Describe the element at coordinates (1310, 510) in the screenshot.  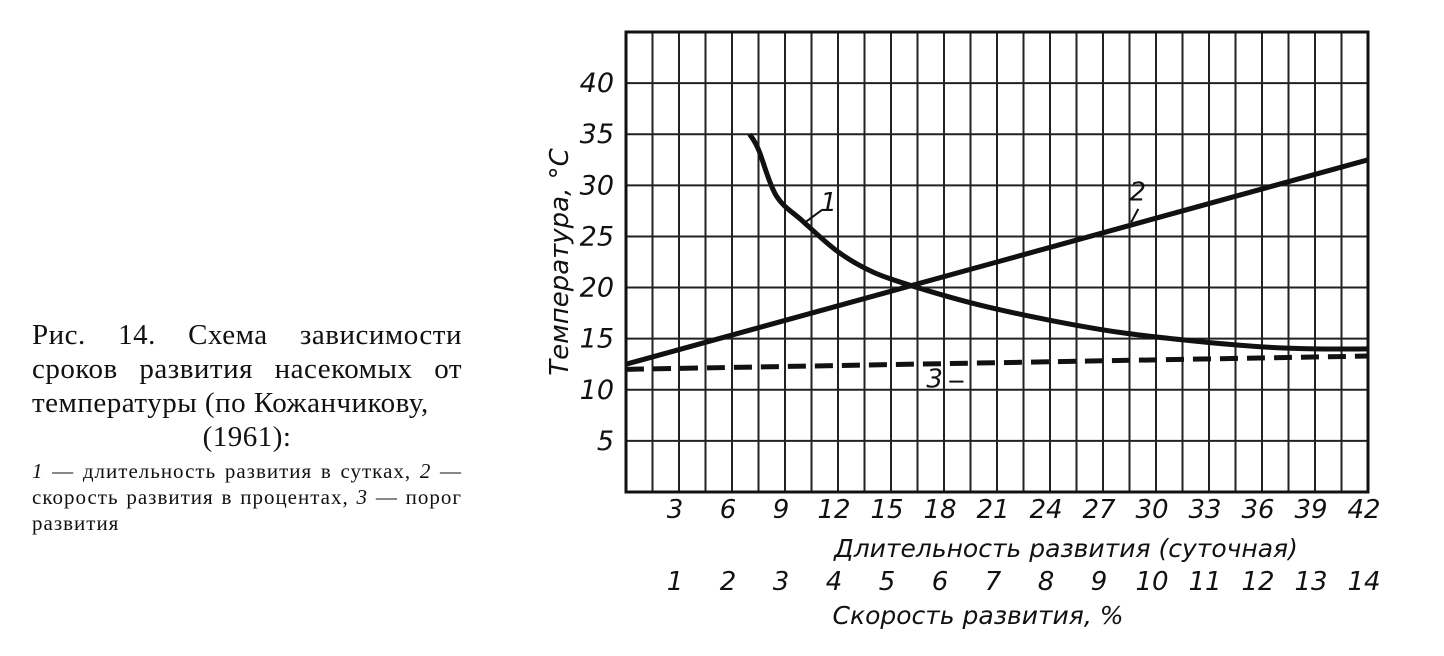
I see `x-tick-label: 39` at that location.